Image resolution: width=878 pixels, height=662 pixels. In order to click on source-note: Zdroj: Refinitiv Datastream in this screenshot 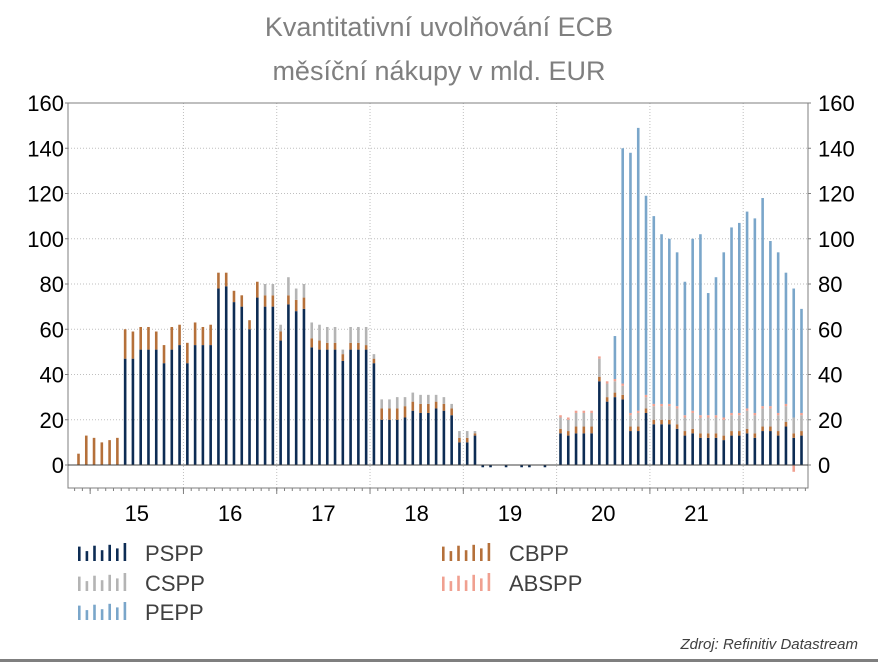, I will do `click(768, 644)`.